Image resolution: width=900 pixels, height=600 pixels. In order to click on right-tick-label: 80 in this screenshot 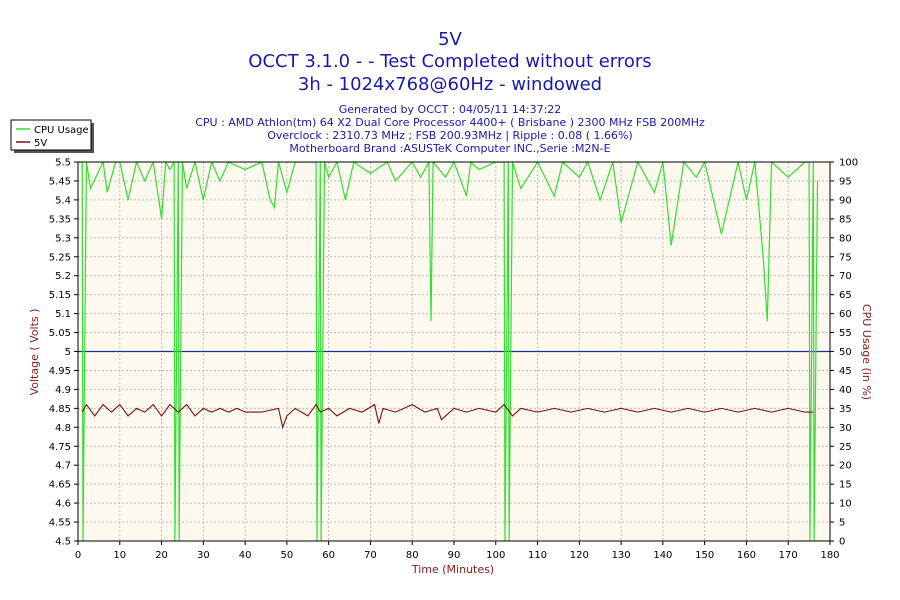, I will do `click(845, 238)`.